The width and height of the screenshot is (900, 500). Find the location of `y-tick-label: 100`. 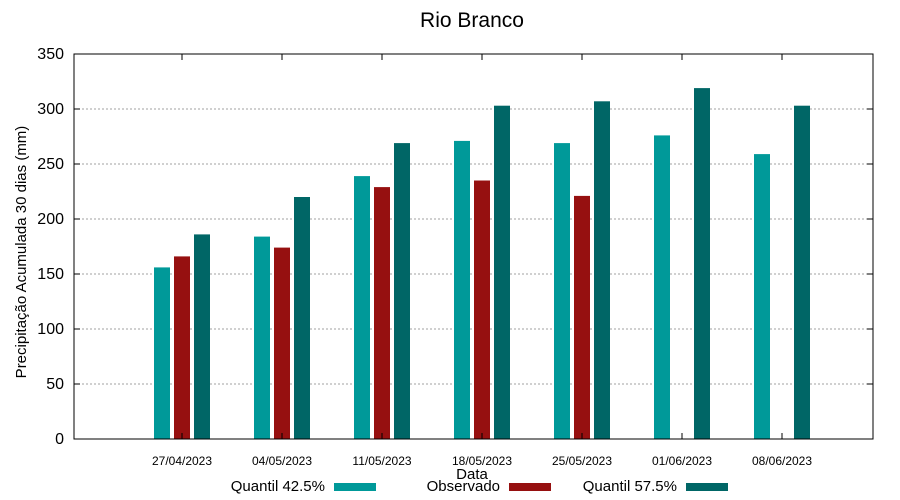

y-tick-label: 100 is located at coordinates (50, 329).